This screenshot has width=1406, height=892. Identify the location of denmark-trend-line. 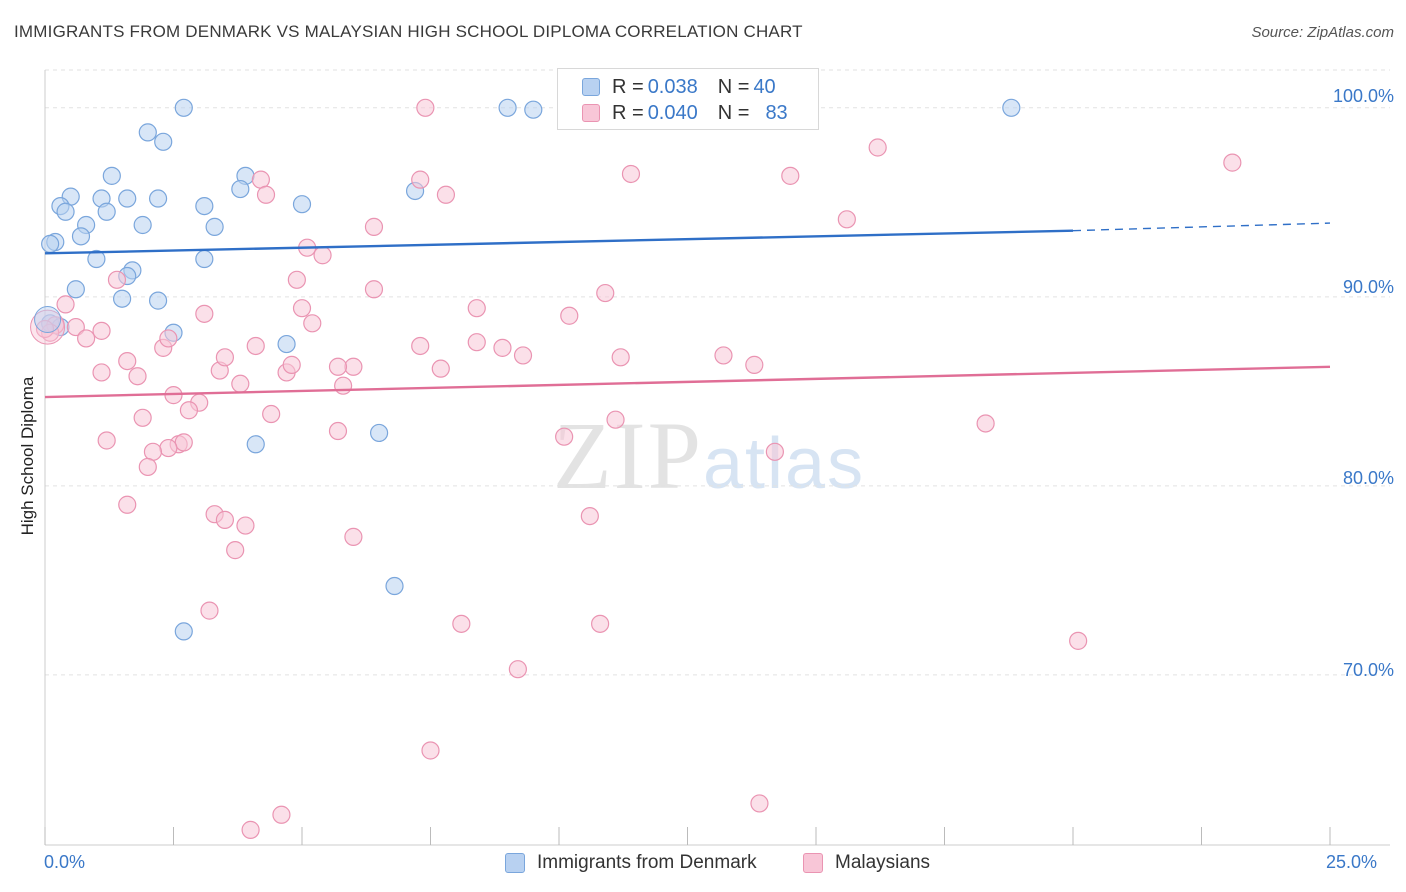
(559, 242).